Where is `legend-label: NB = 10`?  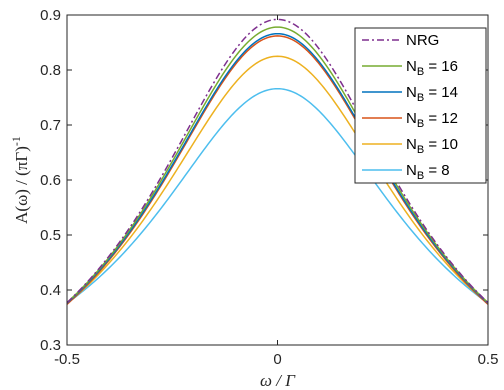
legend-label: NB = 10 is located at coordinates (432, 146).